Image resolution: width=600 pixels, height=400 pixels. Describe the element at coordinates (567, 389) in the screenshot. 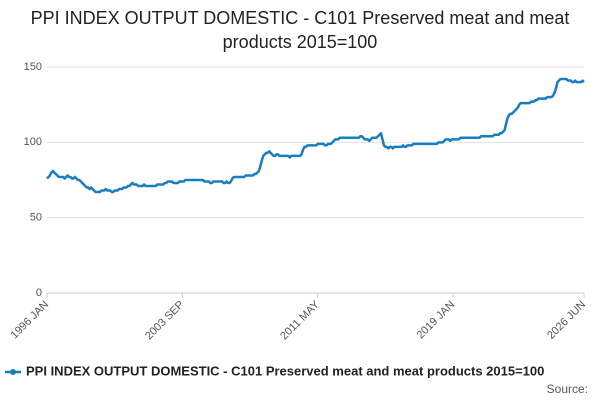

I see `source-label: Source:` at that location.